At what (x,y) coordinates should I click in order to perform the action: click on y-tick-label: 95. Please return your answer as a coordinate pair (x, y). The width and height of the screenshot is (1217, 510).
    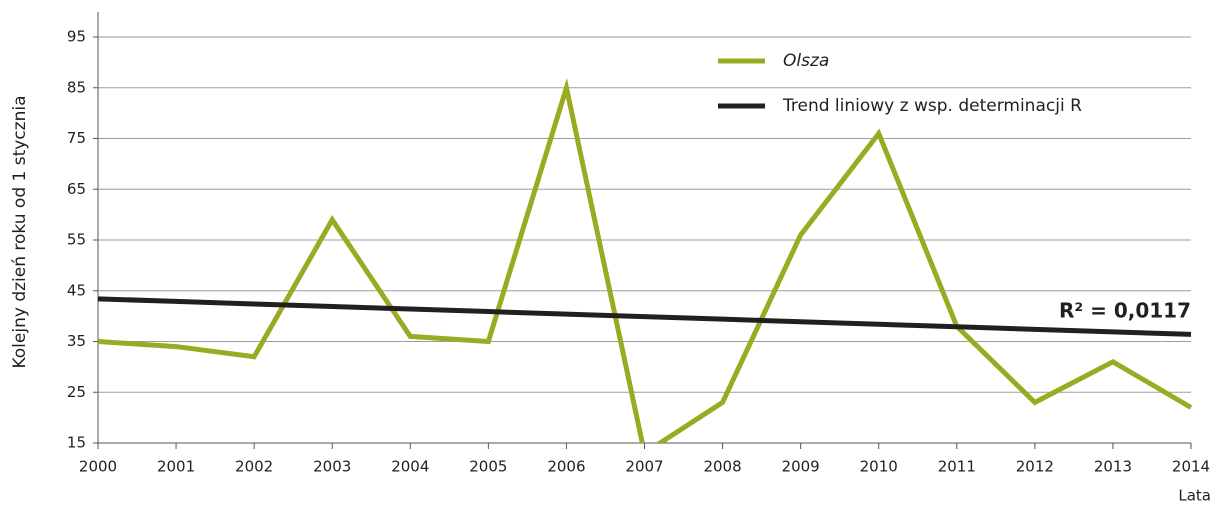
    Looking at the image, I should click on (76, 37).